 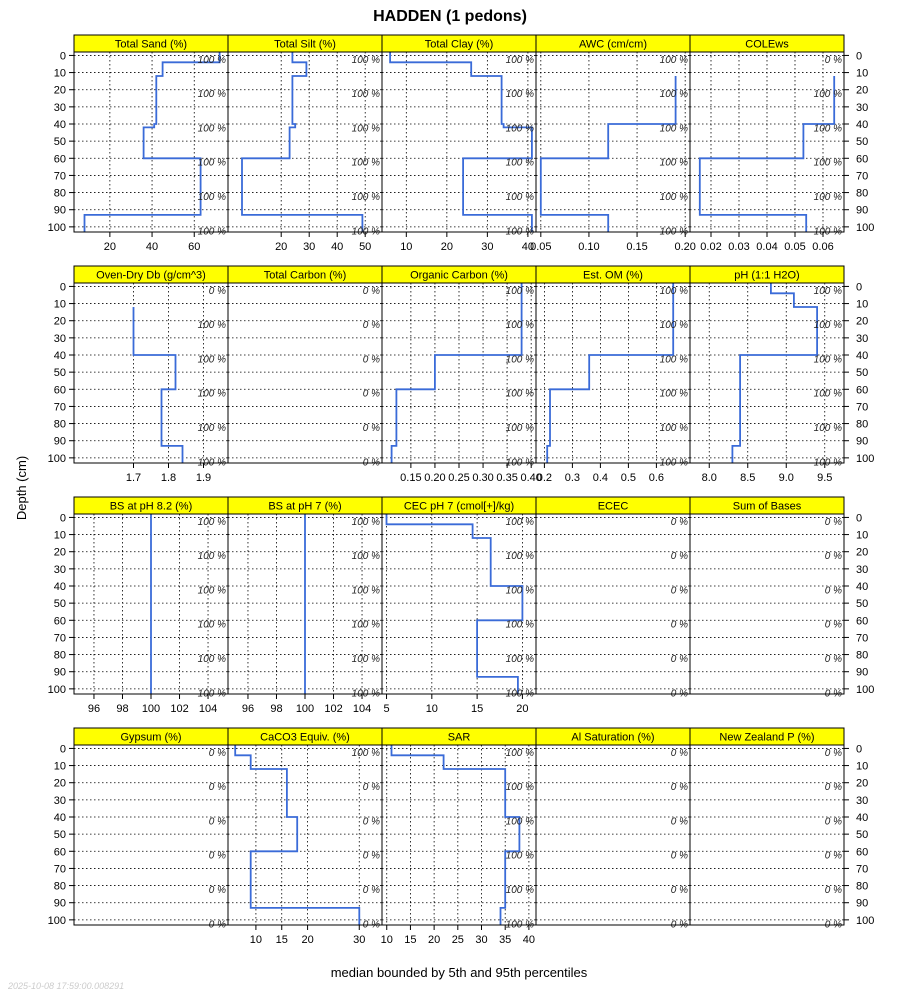 What do you see at coordinates (362, 709) in the screenshot?
I see `panel-12-xtick-label: 104` at bounding box center [362, 709].